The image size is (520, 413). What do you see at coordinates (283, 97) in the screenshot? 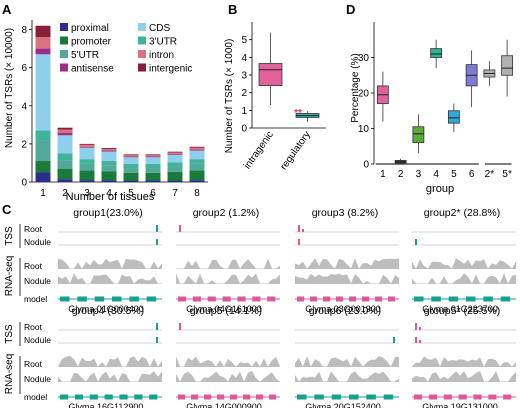
I see `panel-b-boxes: 0 1 2 3 4 5 intragenic regulatory` at bounding box center [283, 97].